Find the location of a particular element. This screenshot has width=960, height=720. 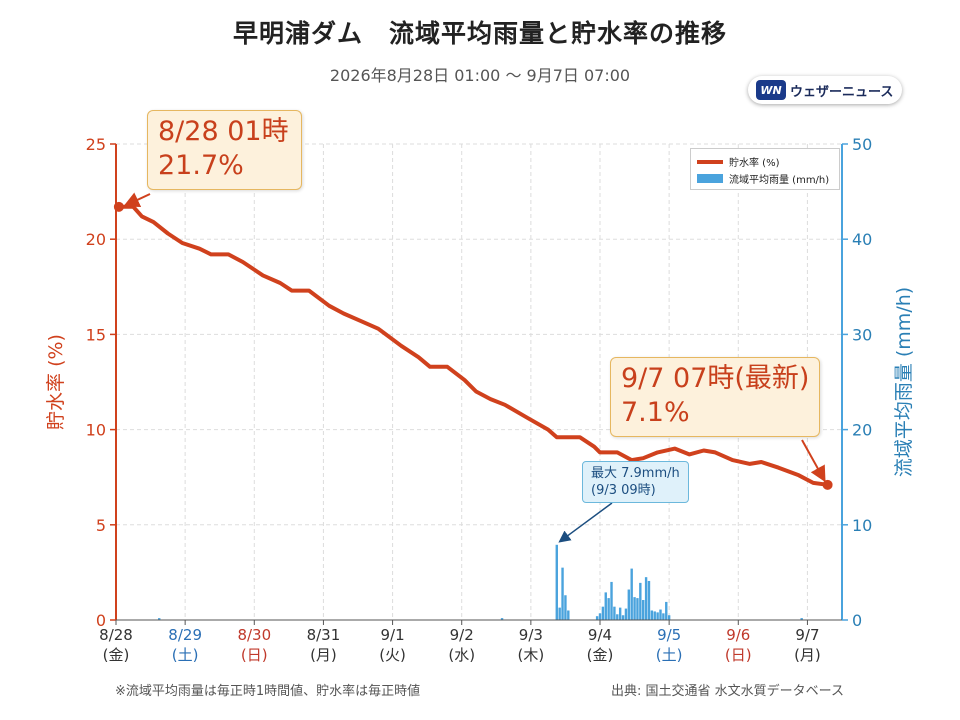

legend-item-rain: 流域平均雨量 (mm/h) is located at coordinates (763, 178).